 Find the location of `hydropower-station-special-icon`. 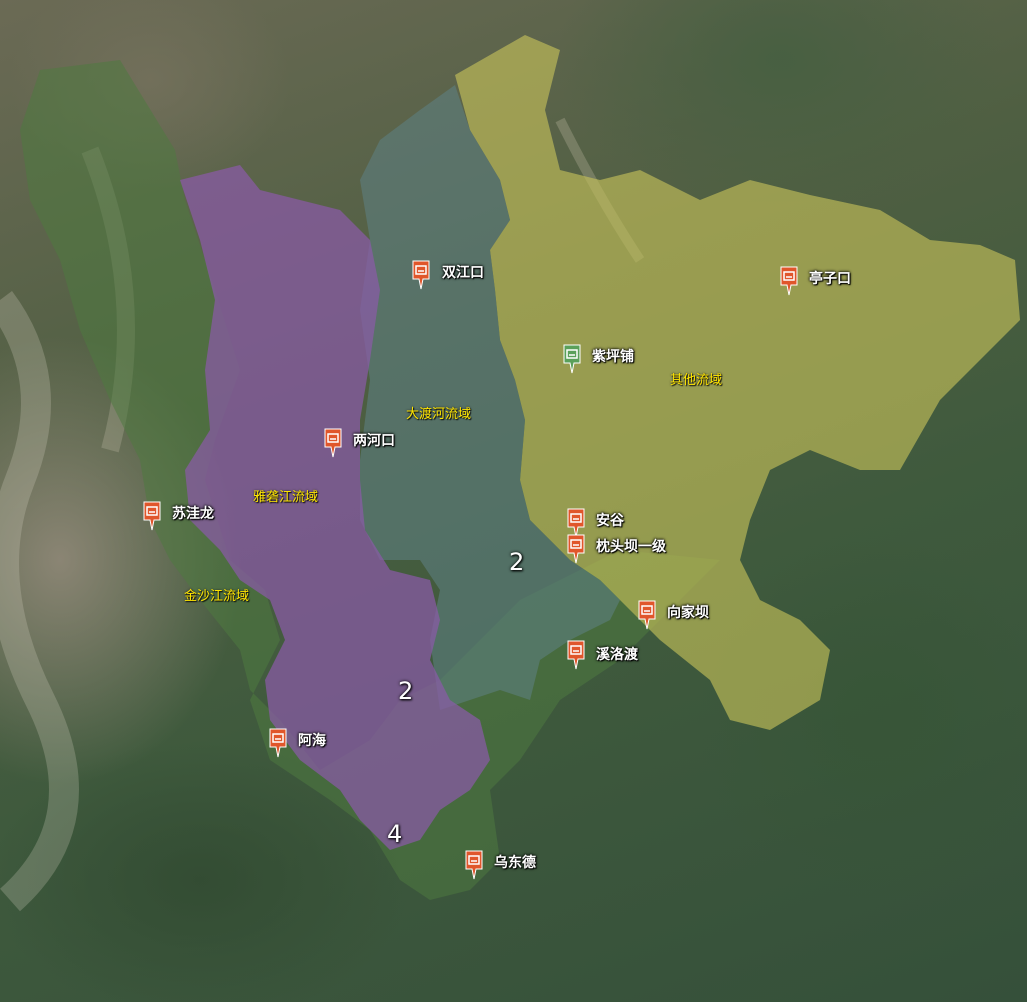

hydropower-station-special-icon is located at coordinates (572, 359).